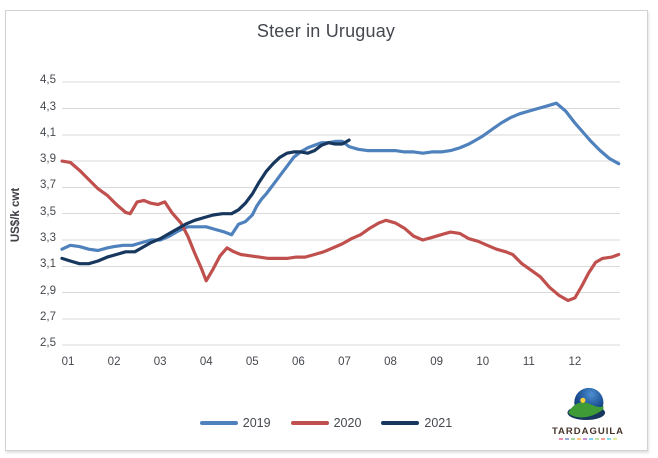 Image resolution: width=658 pixels, height=458 pixels. What do you see at coordinates (114, 362) in the screenshot?
I see `x-tick-label: 02` at bounding box center [114, 362].